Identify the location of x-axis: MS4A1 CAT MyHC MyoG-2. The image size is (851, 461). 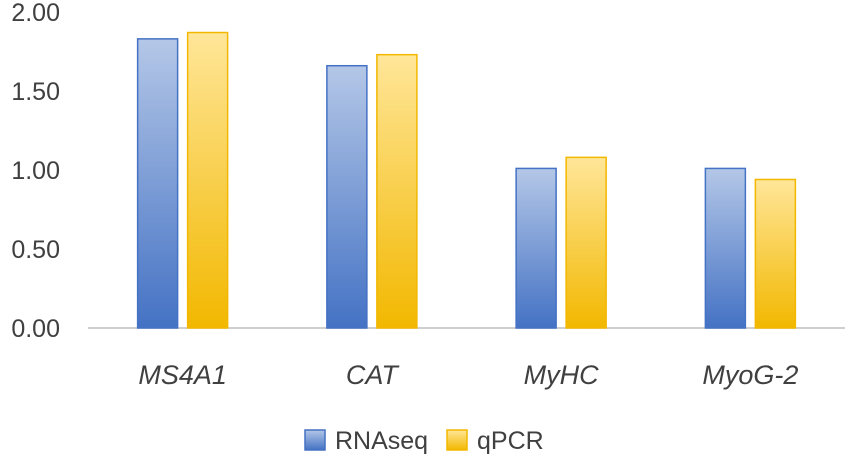
(468, 375).